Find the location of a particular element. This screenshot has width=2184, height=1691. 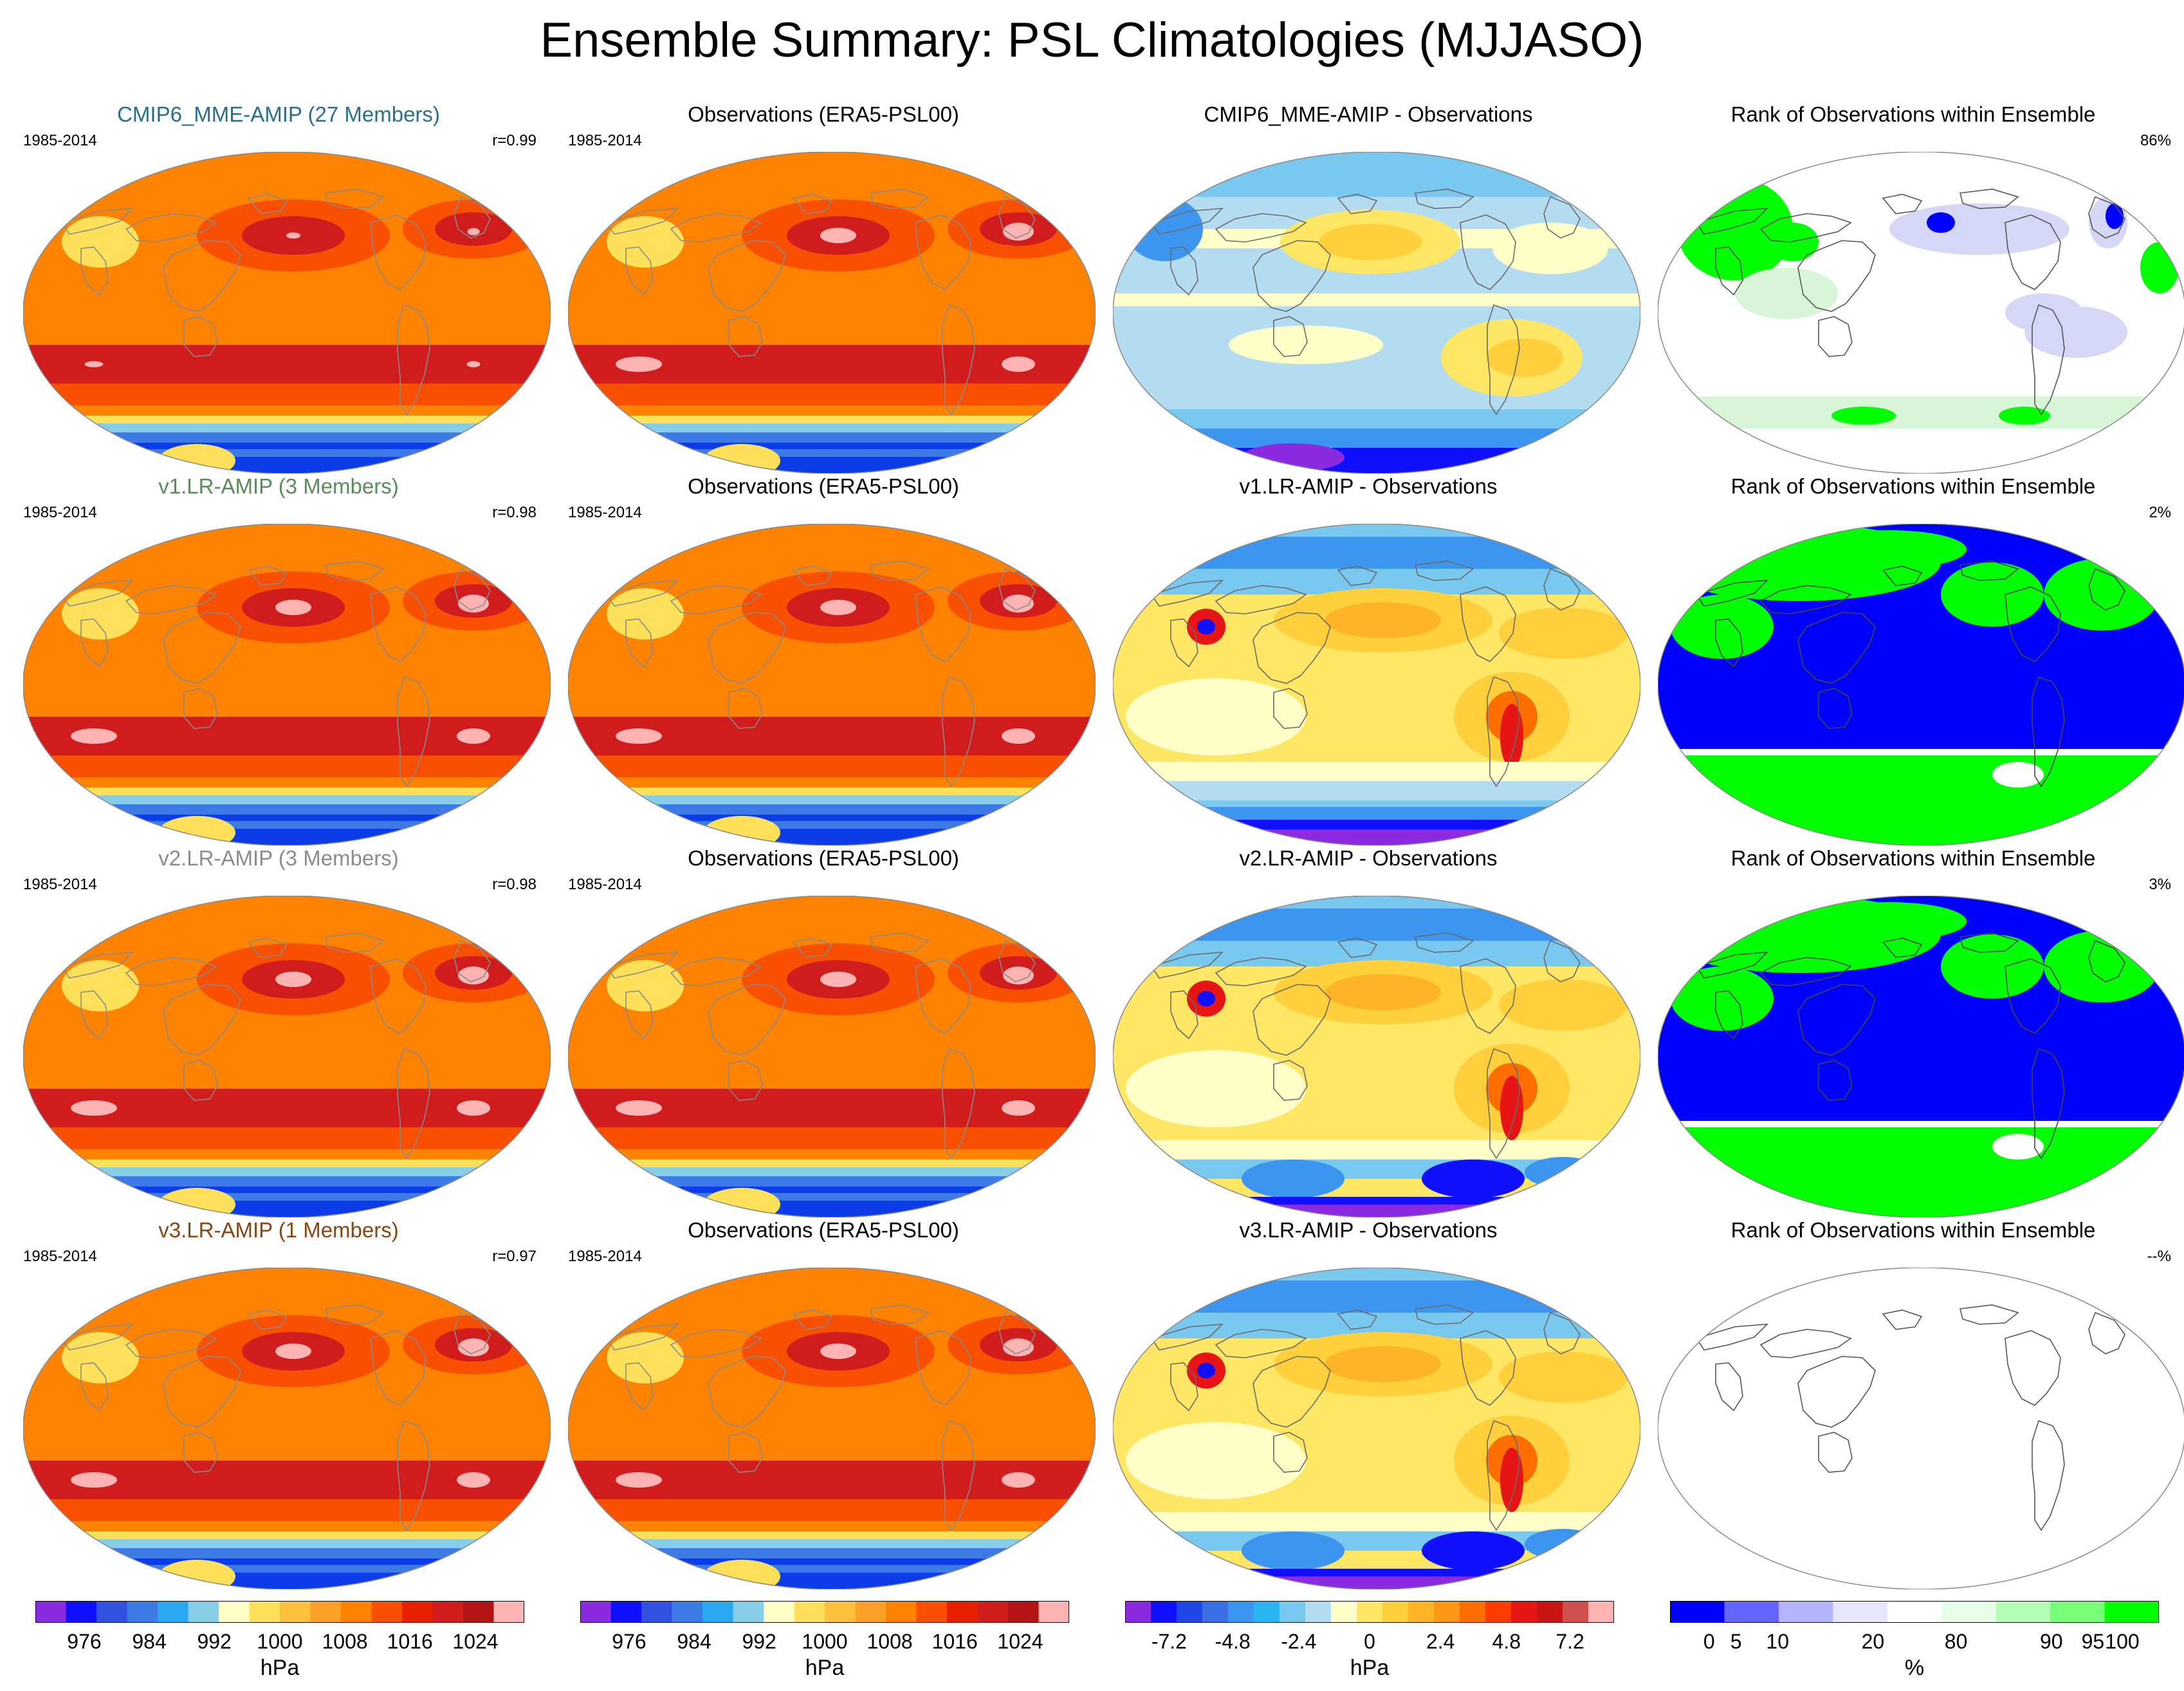

colorbar-tick-label: 100 is located at coordinates (2122, 1641).